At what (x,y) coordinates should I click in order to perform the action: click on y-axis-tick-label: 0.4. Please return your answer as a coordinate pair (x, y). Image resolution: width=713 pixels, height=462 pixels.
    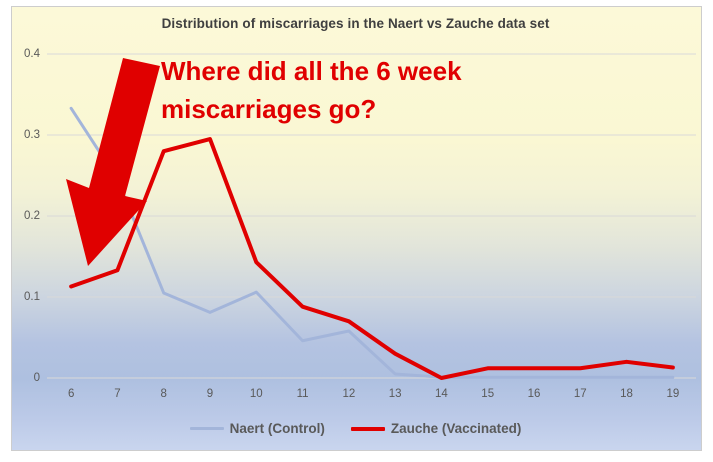
    Looking at the image, I should click on (32, 54).